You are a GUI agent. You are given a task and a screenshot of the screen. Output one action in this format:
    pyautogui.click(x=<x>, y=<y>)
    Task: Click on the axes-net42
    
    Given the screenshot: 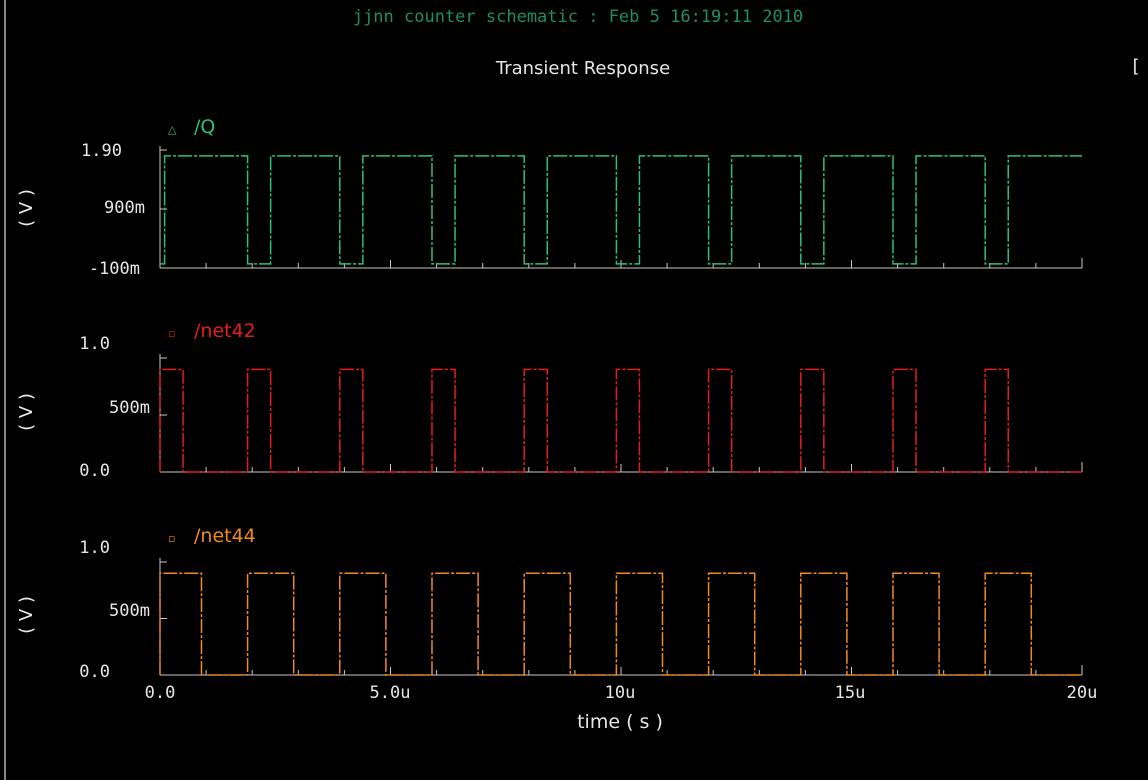 What is the action you would take?
    pyautogui.click(x=621, y=413)
    